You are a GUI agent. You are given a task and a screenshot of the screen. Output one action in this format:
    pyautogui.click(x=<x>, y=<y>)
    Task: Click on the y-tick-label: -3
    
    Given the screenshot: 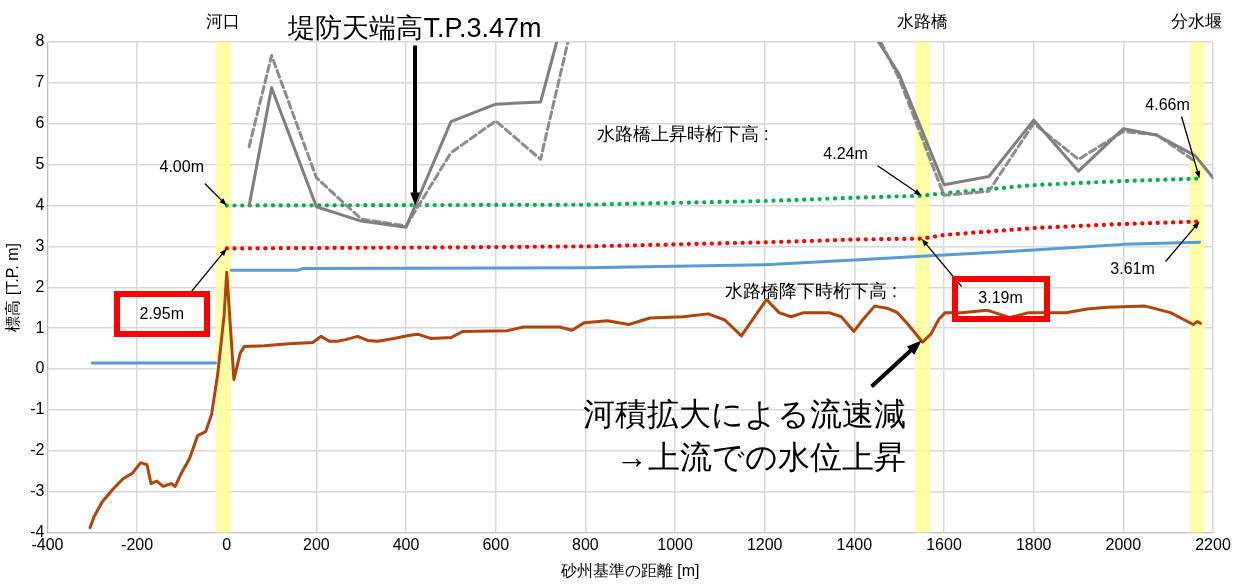 What is the action you would take?
    pyautogui.click(x=37, y=491)
    